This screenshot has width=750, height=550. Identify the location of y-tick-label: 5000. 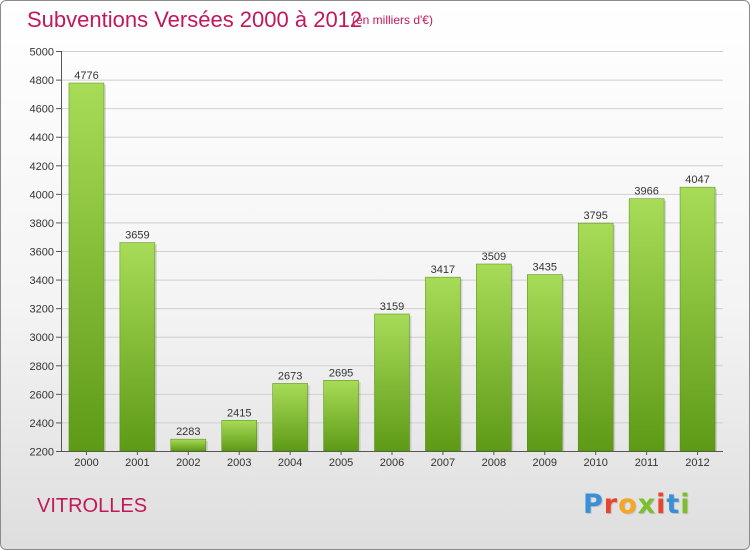
(42, 53).